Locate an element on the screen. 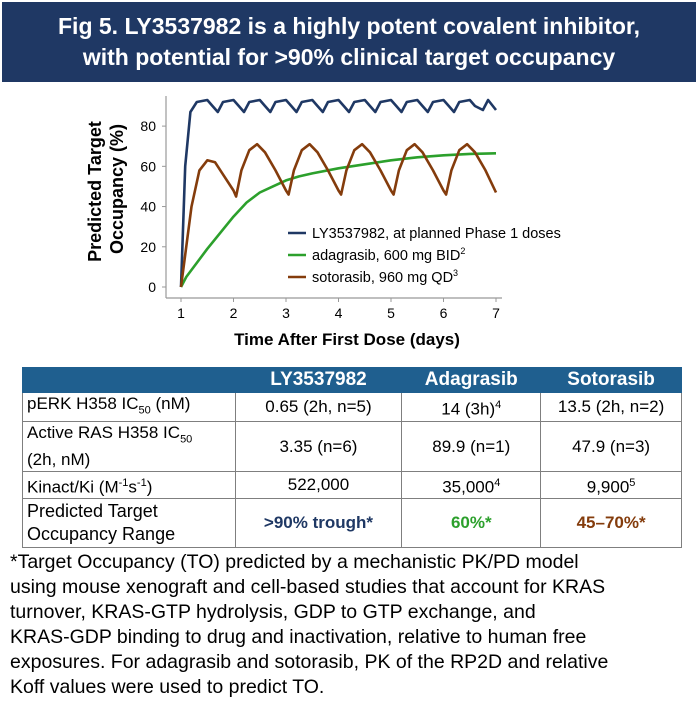 The height and width of the screenshot is (720, 700). table-header-ly3537982: LY3537982 is located at coordinates (318, 380).